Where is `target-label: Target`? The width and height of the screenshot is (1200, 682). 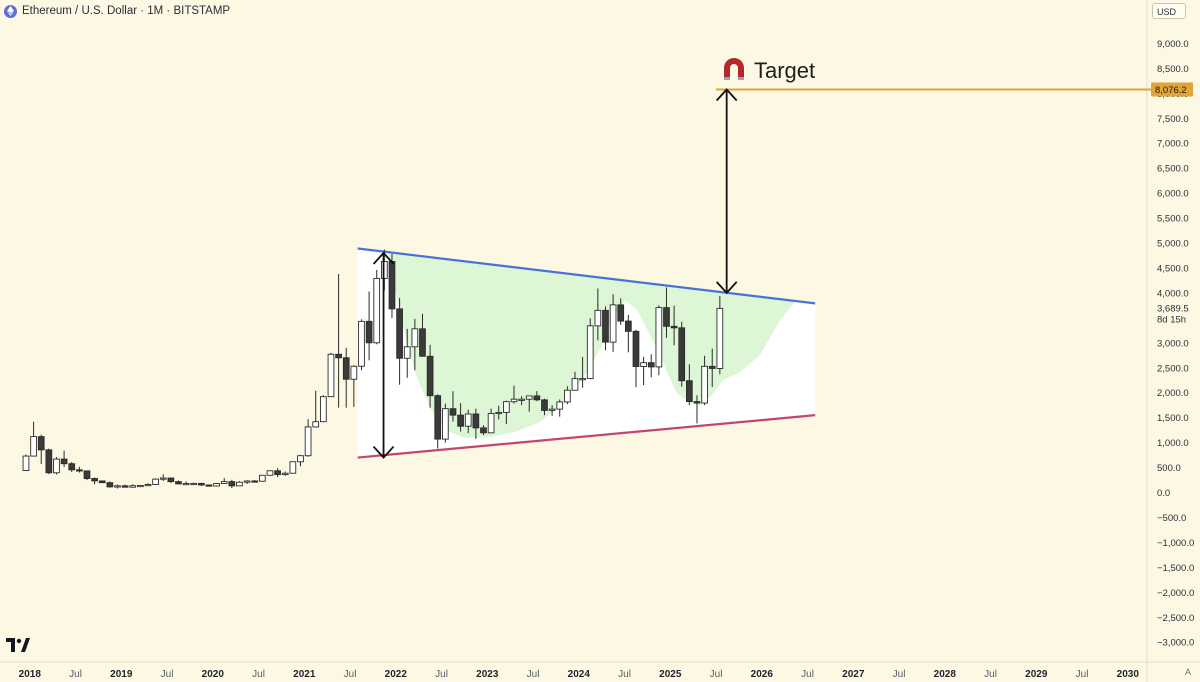
target-label: Target is located at coordinates (785, 70).